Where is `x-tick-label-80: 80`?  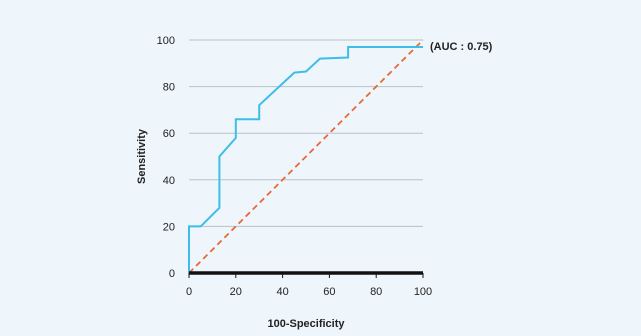
x-tick-label-80: 80 is located at coordinates (376, 292).